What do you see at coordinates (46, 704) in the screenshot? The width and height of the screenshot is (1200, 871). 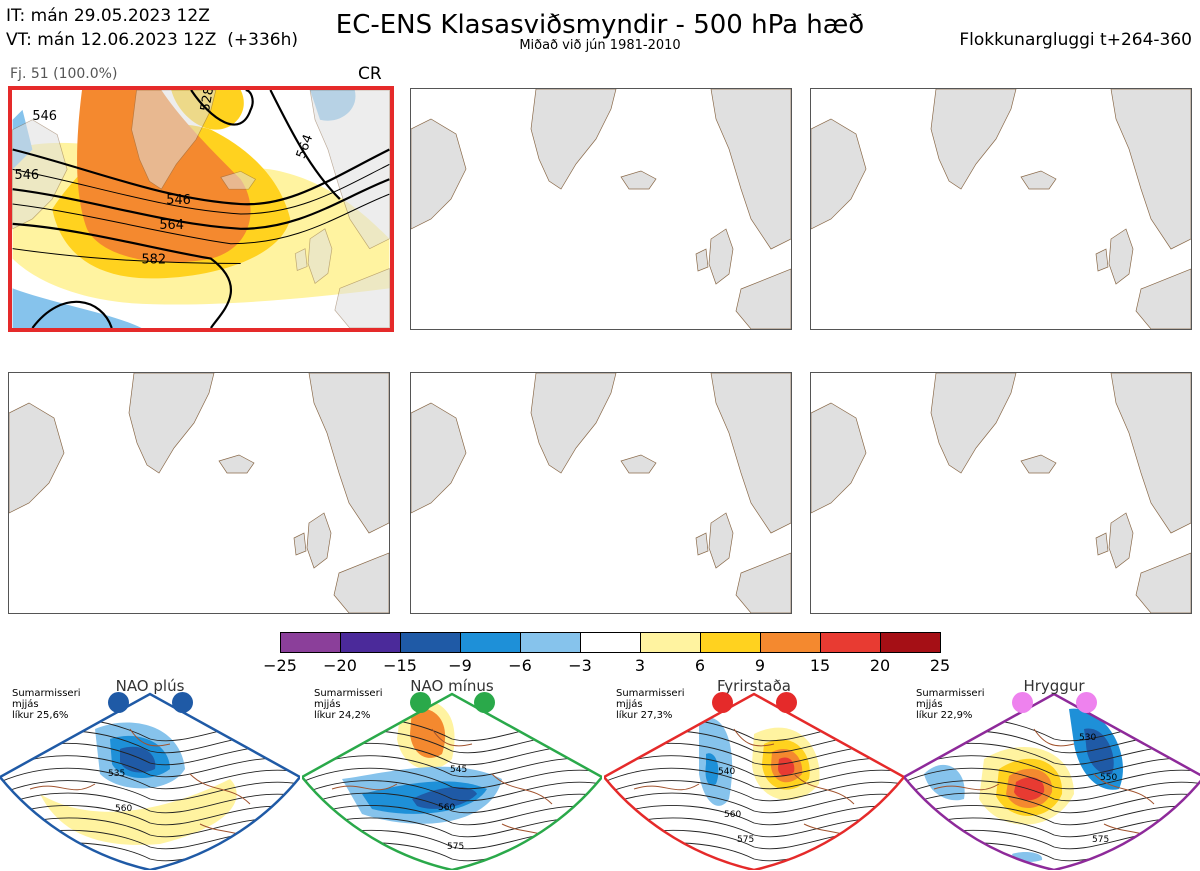 I see `regime-probability-note: Sumarmisseri mjjás líkur 25,6%` at bounding box center [46, 704].